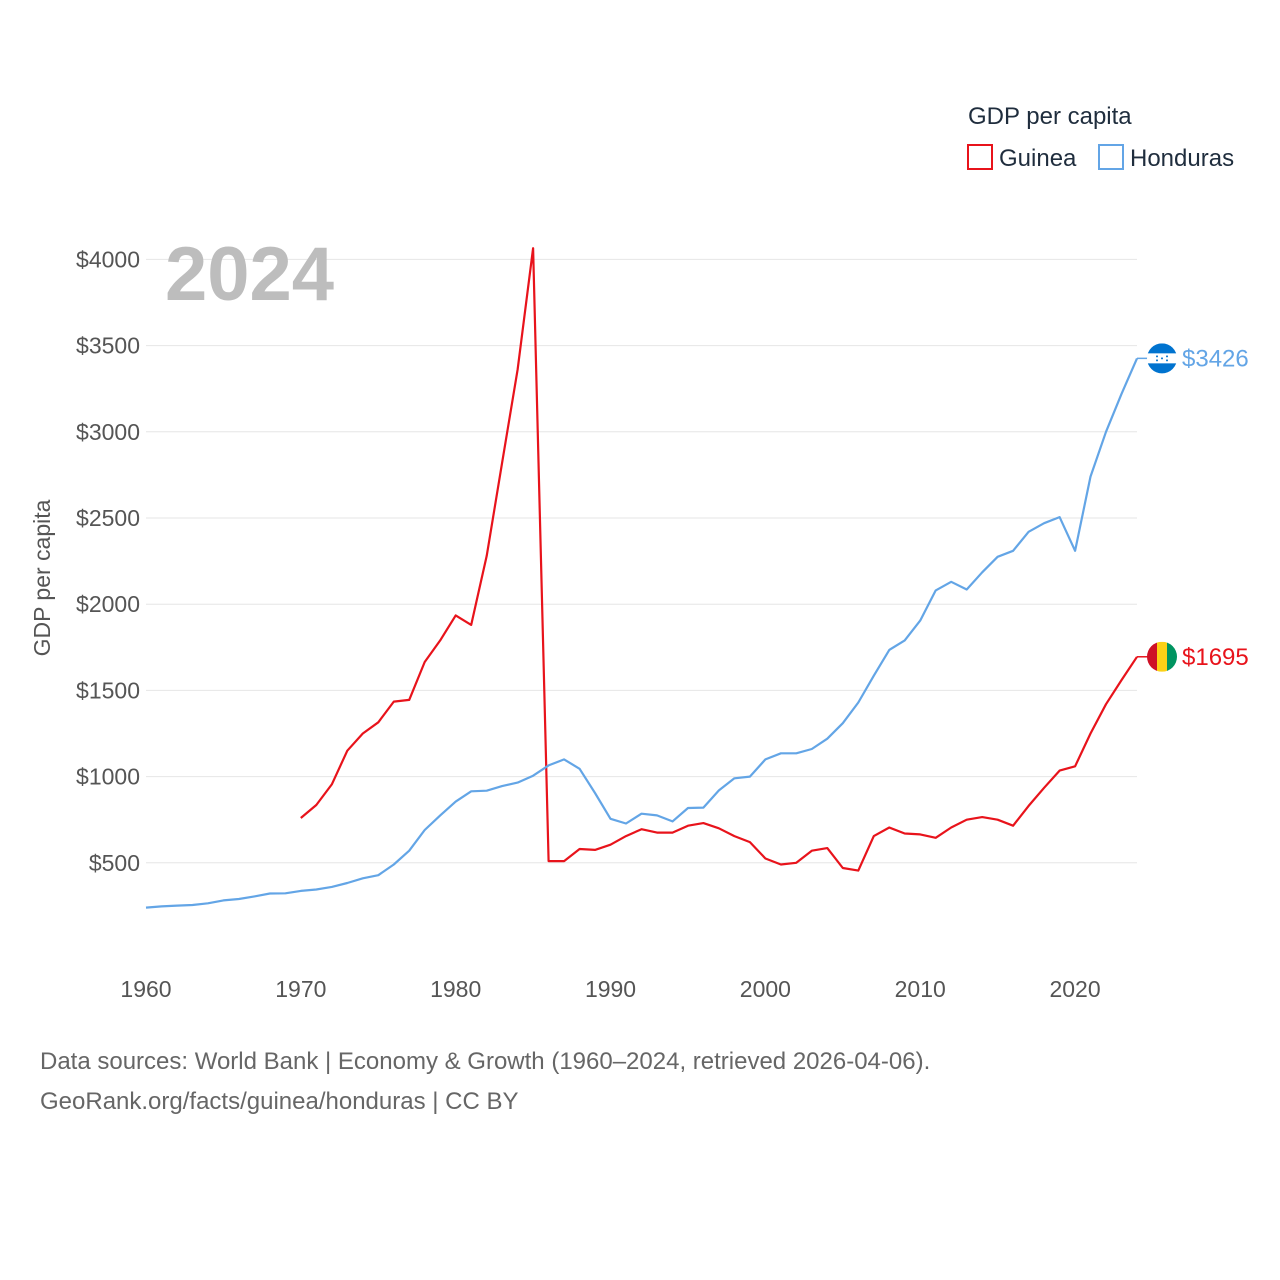 Image resolution: width=1280 pixels, height=1280 pixels. I want to click on x-axis-ticks: 1960 1970 1980 1990 2000 2010 2020, so click(610, 989).